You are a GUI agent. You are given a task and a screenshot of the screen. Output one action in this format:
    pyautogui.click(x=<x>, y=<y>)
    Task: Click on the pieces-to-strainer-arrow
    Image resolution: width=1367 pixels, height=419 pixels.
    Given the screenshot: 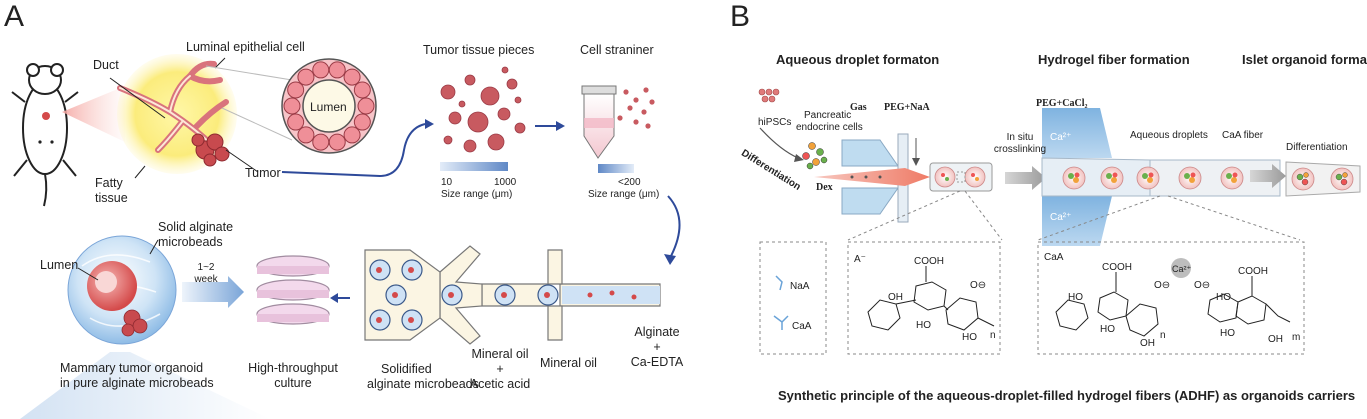 What is the action you would take?
    pyautogui.click(x=560, y=126)
    